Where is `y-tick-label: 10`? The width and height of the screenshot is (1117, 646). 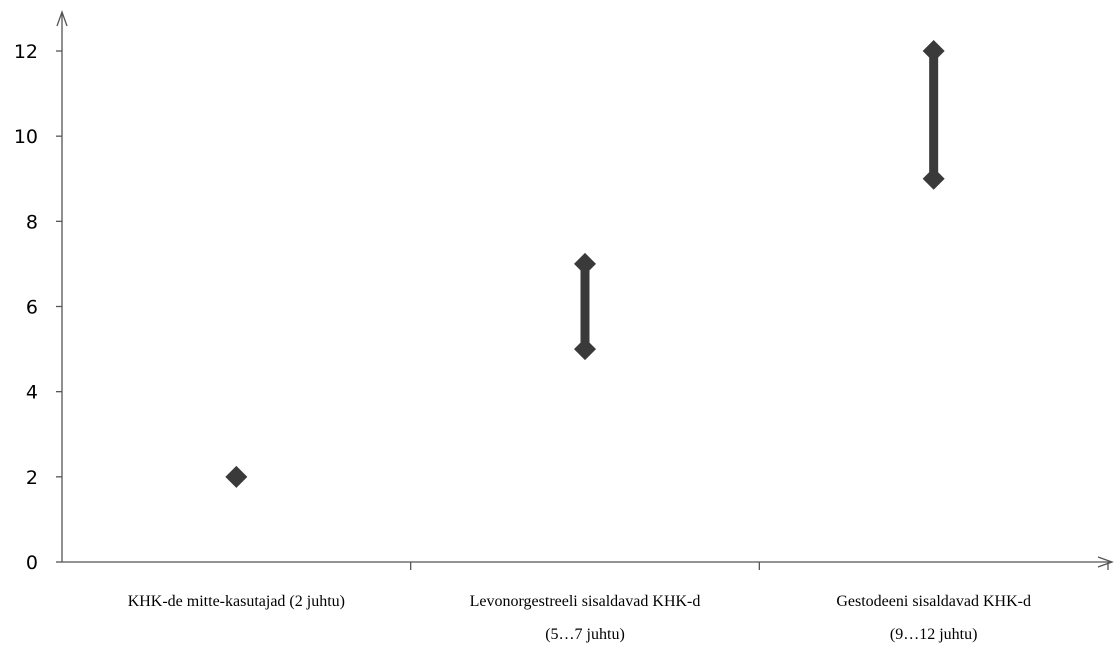 y-tick-label: 10 is located at coordinates (26, 137).